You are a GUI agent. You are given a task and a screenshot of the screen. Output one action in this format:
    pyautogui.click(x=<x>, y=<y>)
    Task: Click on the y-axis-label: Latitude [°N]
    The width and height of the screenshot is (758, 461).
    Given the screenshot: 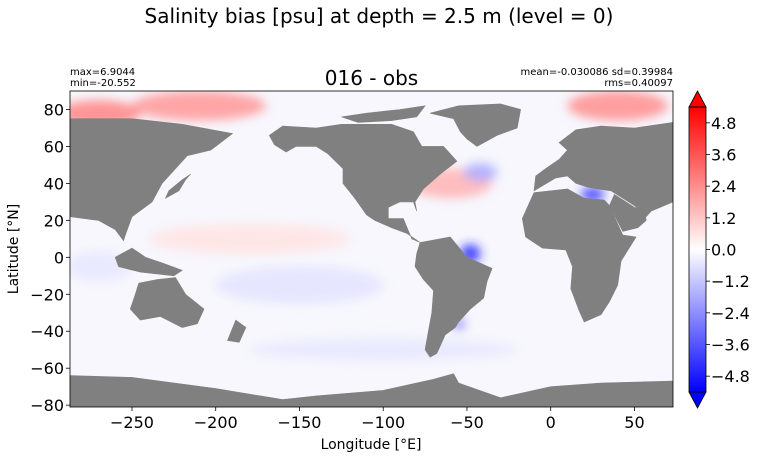 What is the action you would take?
    pyautogui.click(x=14, y=249)
    